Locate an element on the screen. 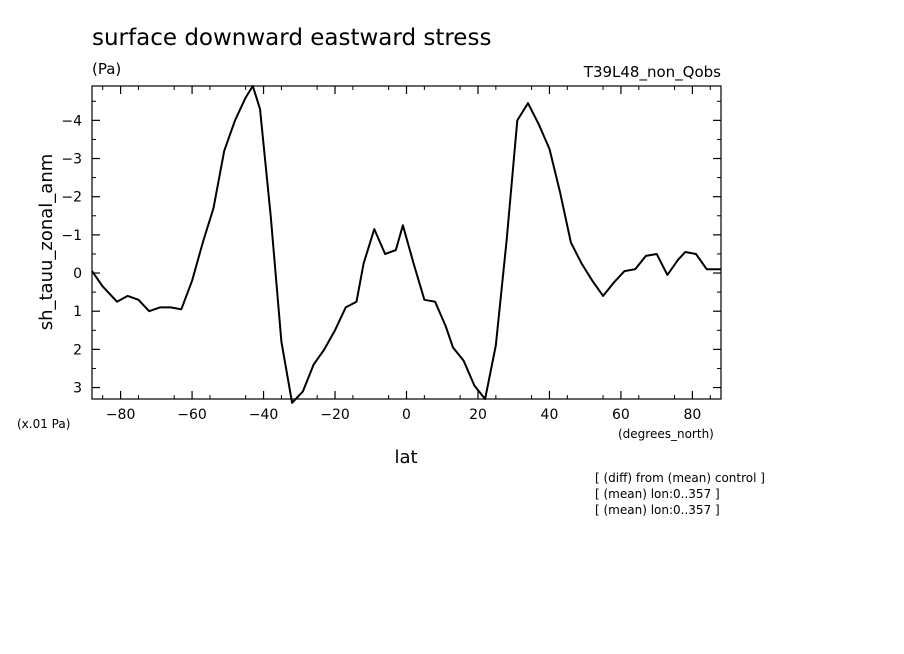 The image size is (904, 654). y-tick-labels: −4 −3 −2 −1 0 1 2 3 is located at coordinates (71, 254).